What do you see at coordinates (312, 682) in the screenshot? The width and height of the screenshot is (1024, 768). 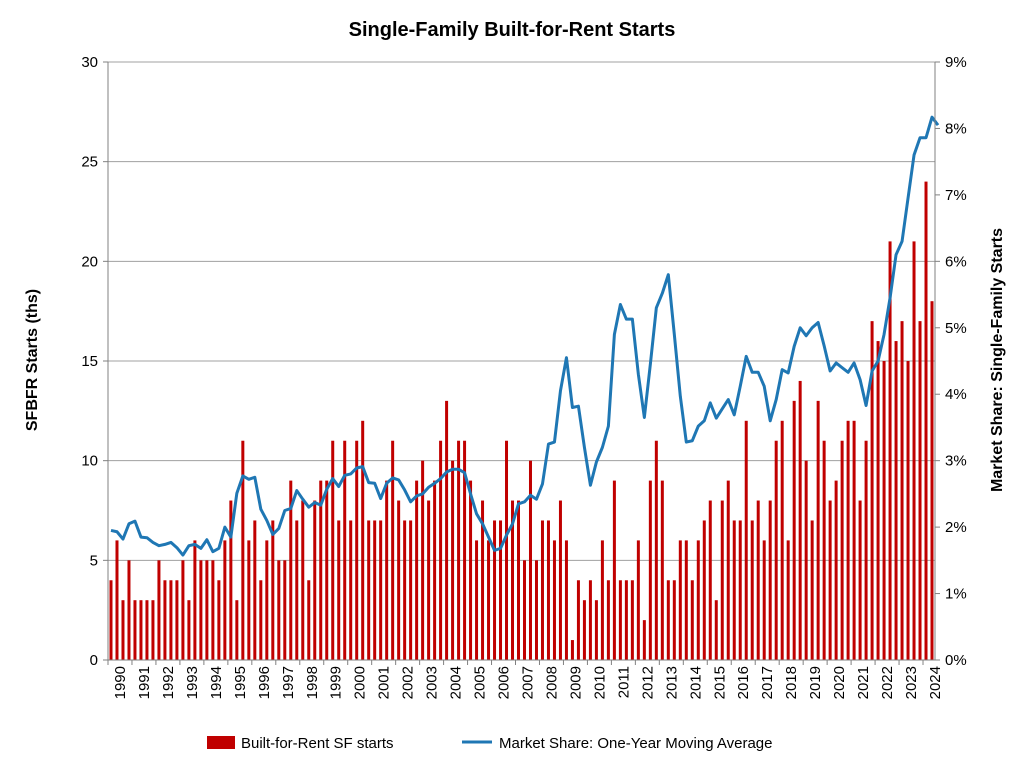 I see `x-tick-label: 1998` at bounding box center [312, 682].